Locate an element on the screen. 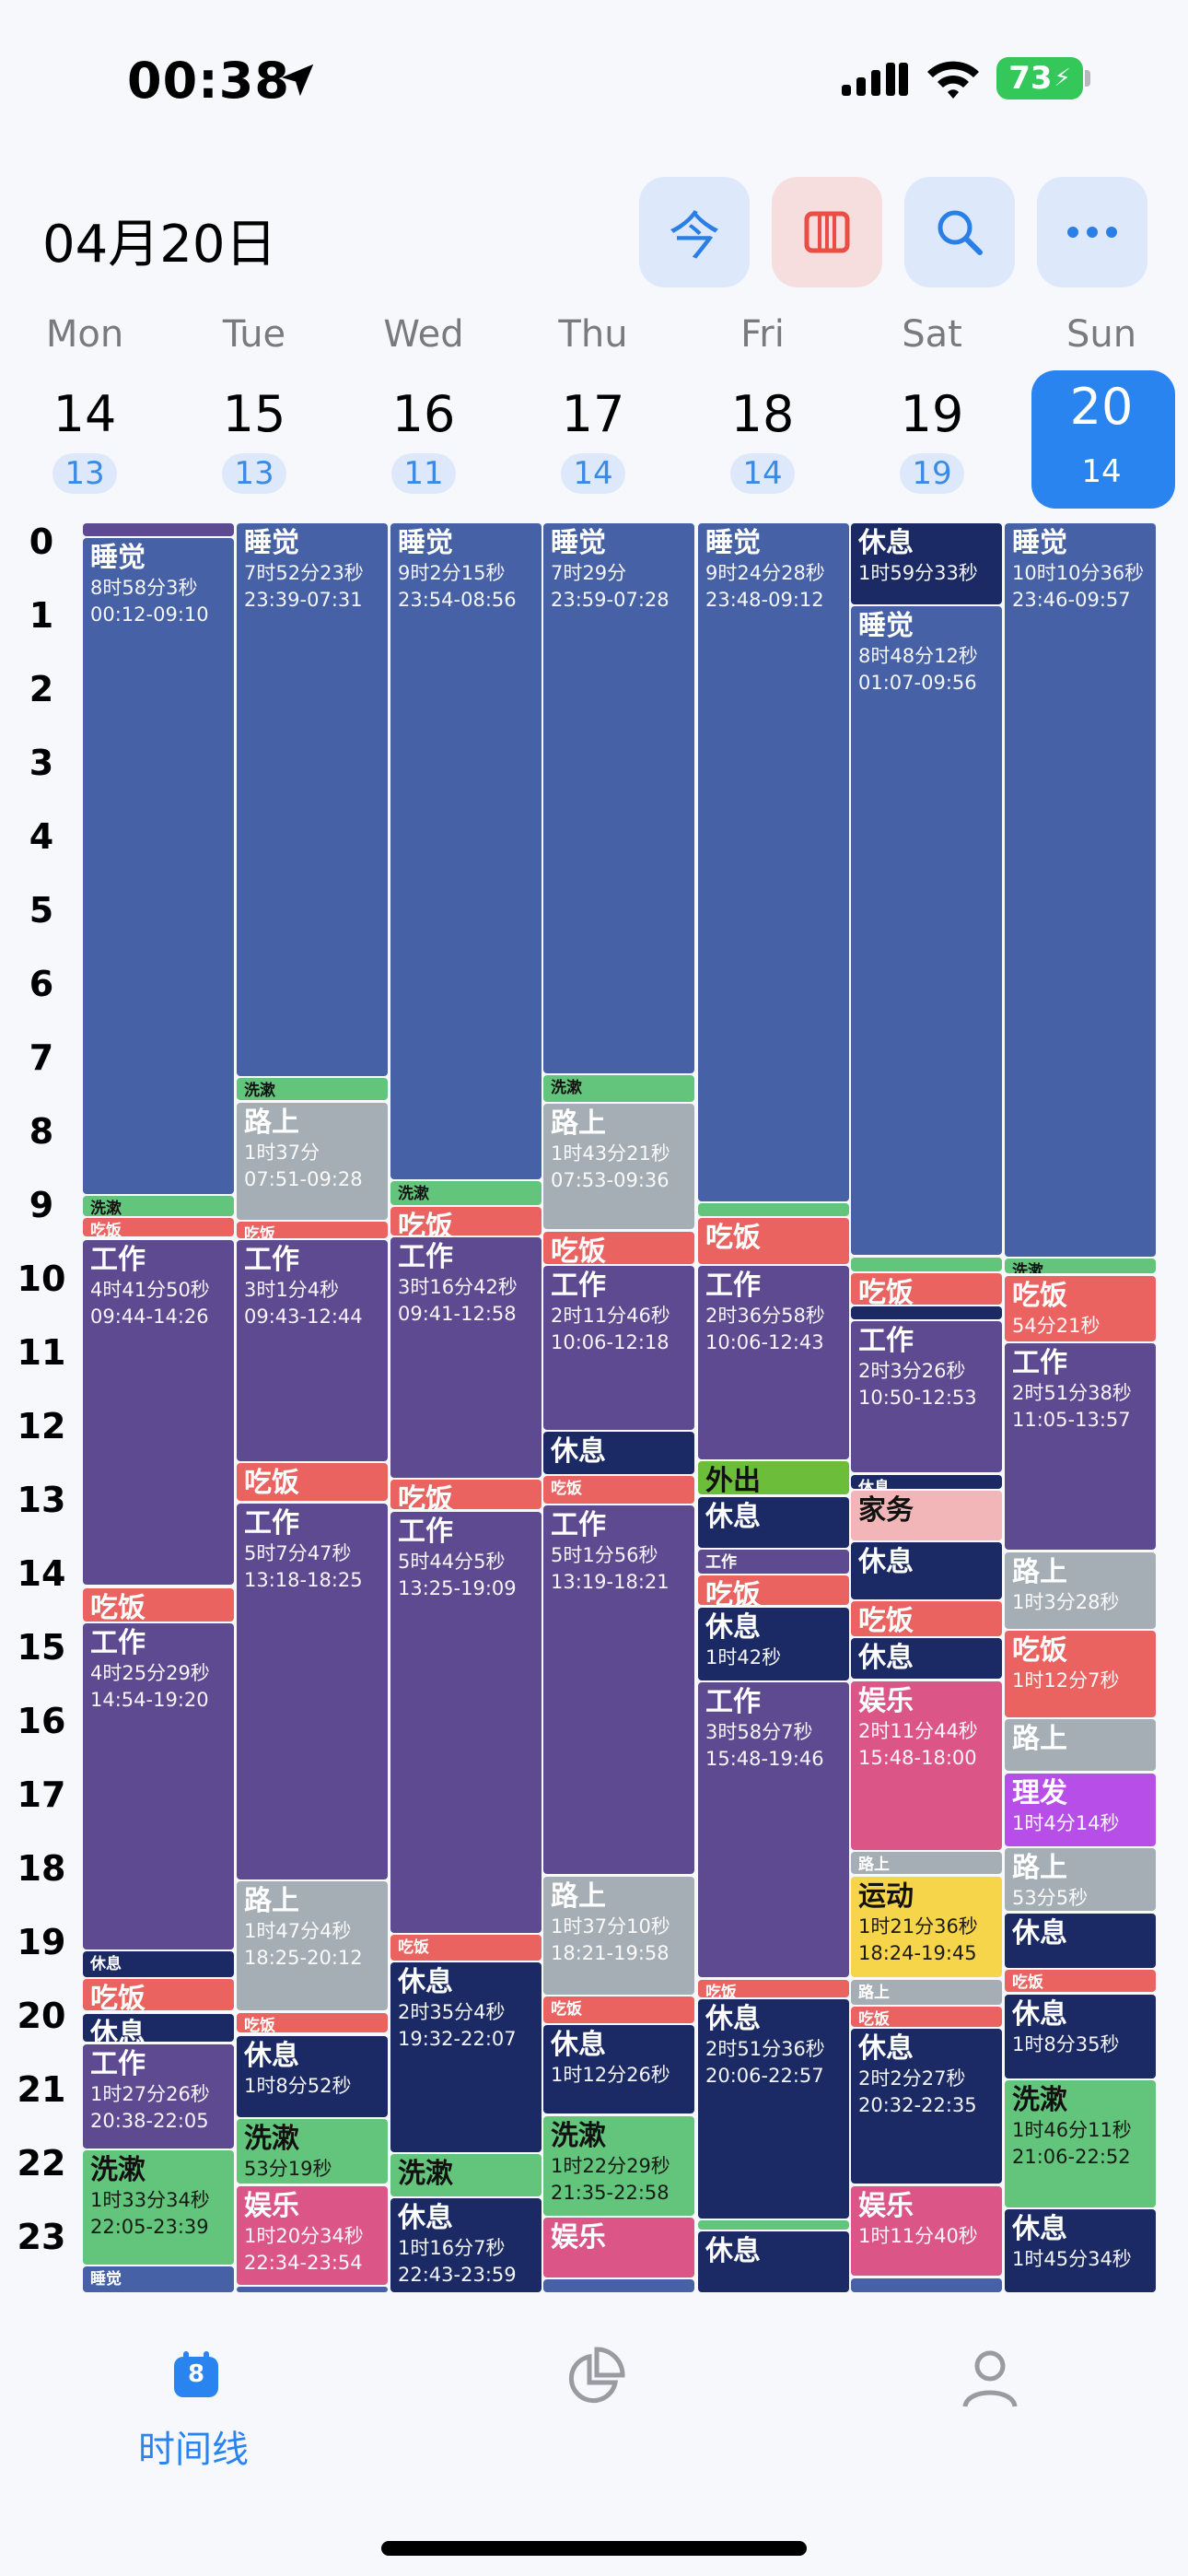 This screenshot has width=1188, height=2576. event-block: 工作 is located at coordinates (773, 1562).